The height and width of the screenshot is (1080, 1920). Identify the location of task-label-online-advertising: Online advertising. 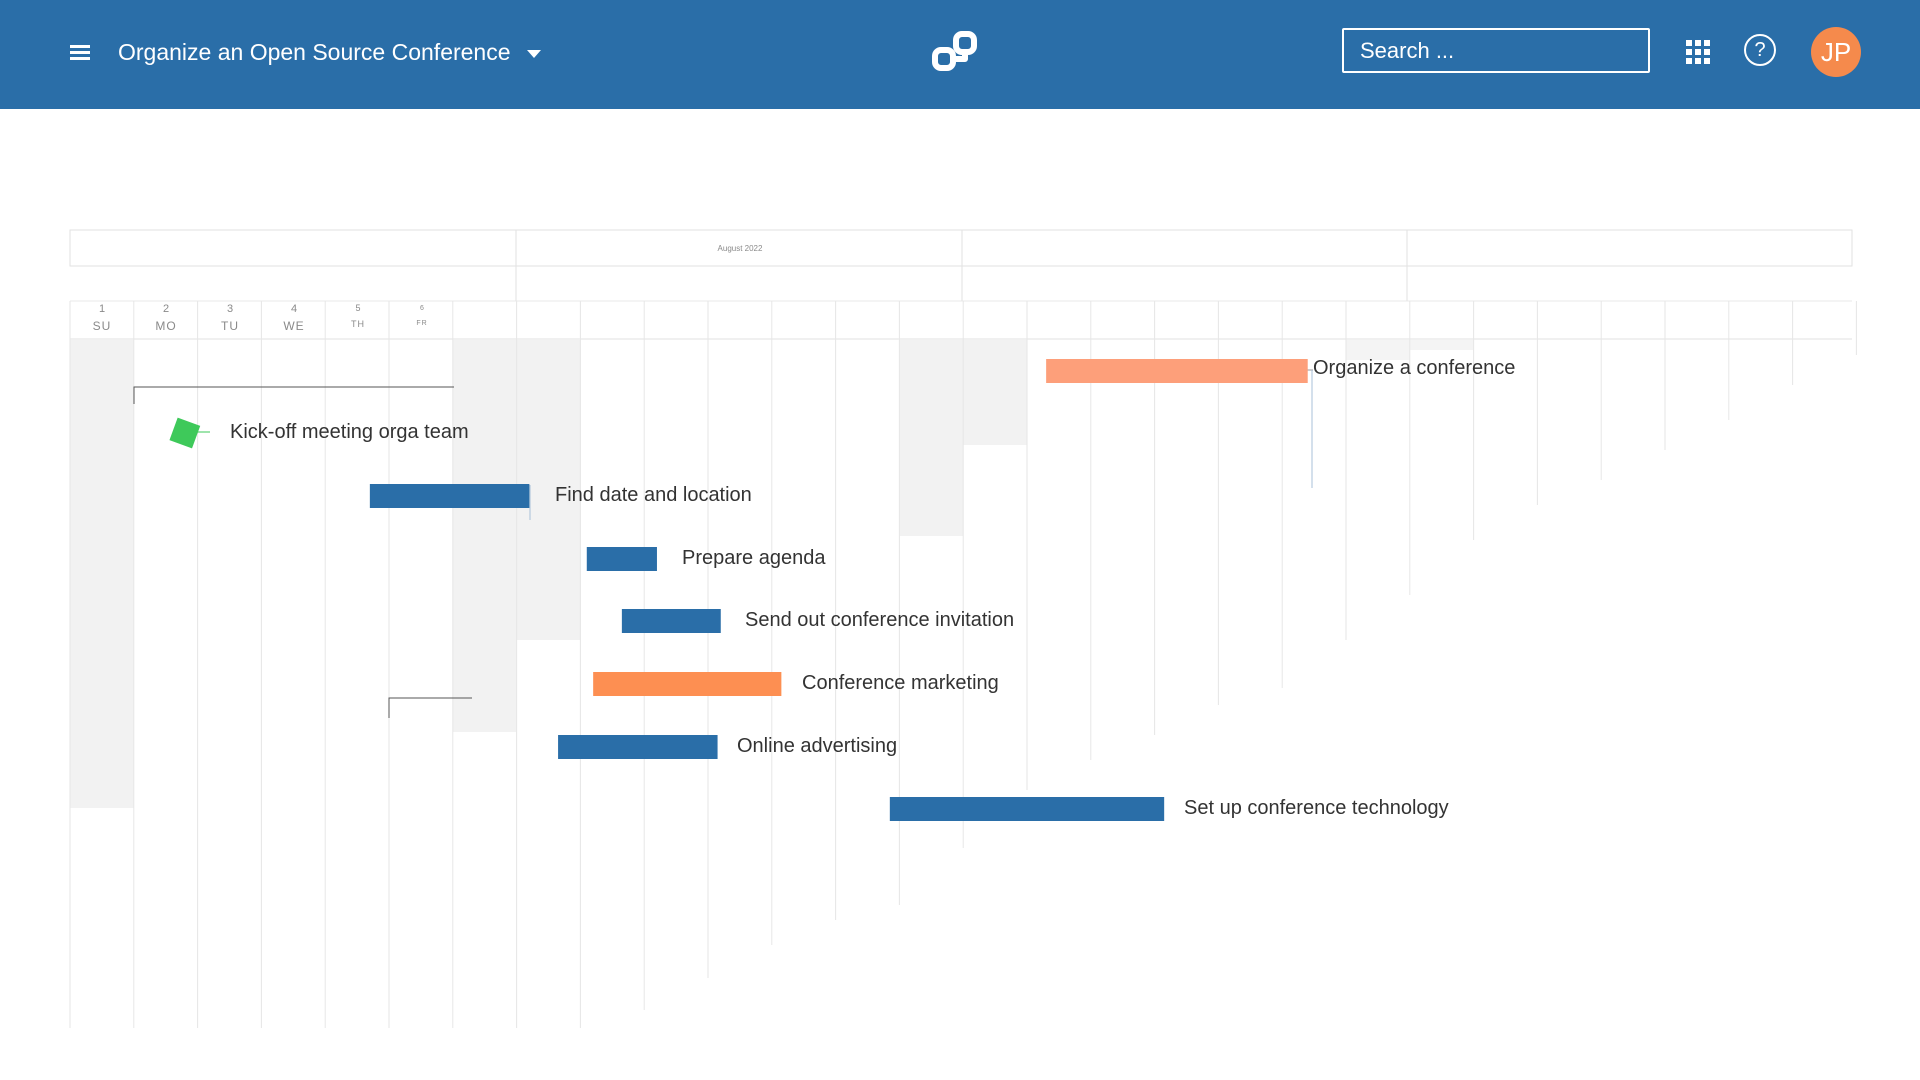
(817, 746).